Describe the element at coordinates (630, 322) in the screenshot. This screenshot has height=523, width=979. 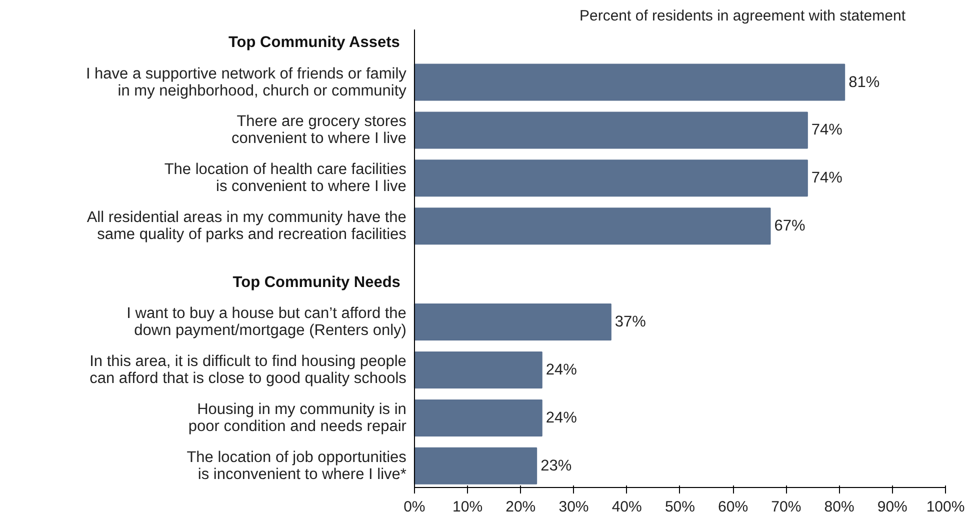
I see `data-label: 37%` at that location.